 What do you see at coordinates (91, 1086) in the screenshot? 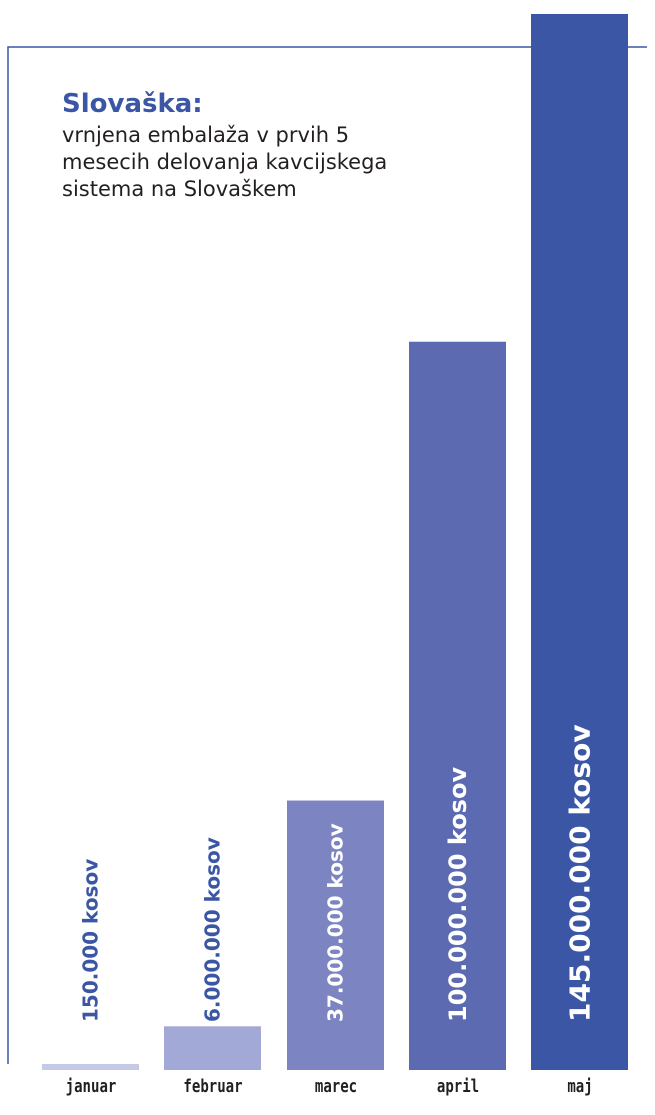
I see `month-label-januar: januar` at bounding box center [91, 1086].